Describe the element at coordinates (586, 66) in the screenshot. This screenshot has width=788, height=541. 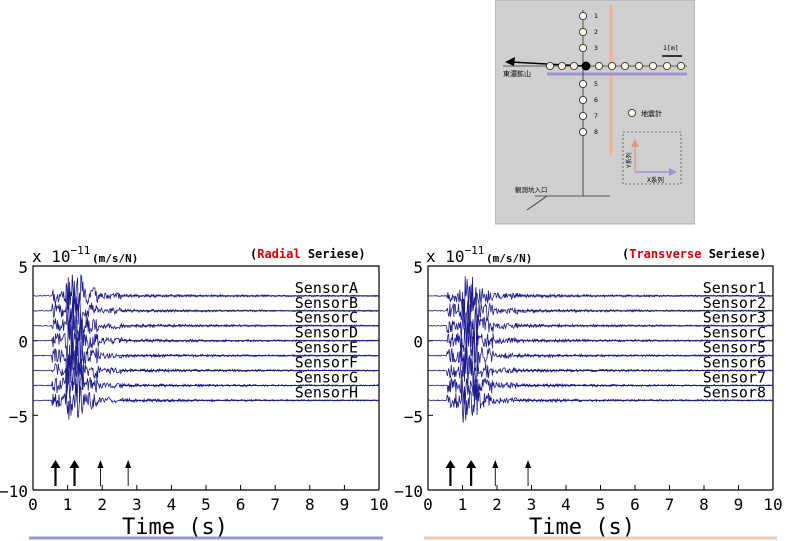
I see `center-sensor-marker` at that location.